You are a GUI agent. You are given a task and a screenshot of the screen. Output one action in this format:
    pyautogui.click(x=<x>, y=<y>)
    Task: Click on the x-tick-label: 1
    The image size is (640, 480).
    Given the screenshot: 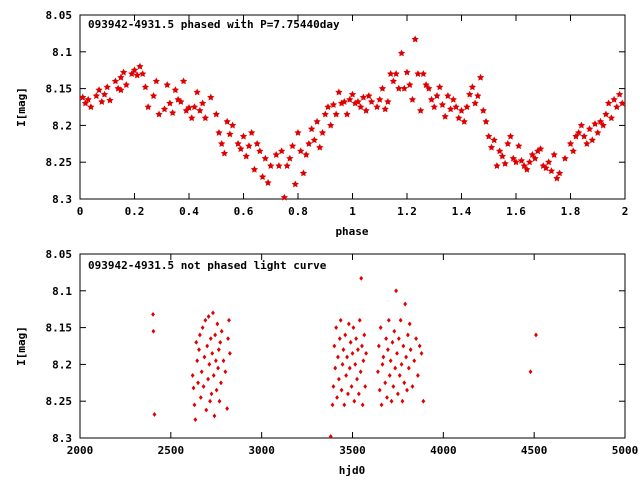 What is the action you would take?
    pyautogui.click(x=352, y=211)
    